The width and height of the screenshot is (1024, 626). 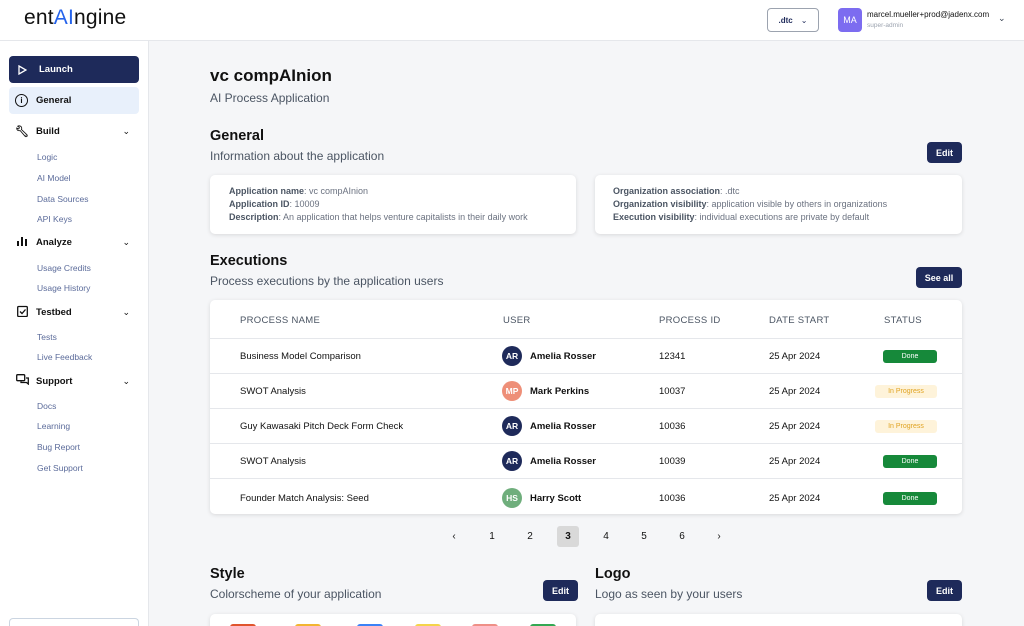 What do you see at coordinates (517, 320) in the screenshot?
I see `column-header-user: USER` at bounding box center [517, 320].